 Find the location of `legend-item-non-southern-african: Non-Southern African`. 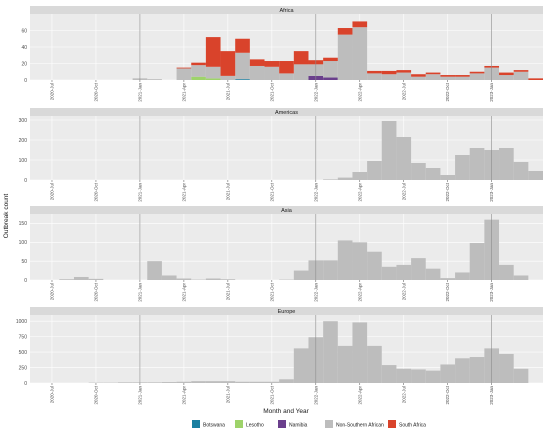

legend-item-non-southern-african: Non-Southern African is located at coordinates (354, 424).